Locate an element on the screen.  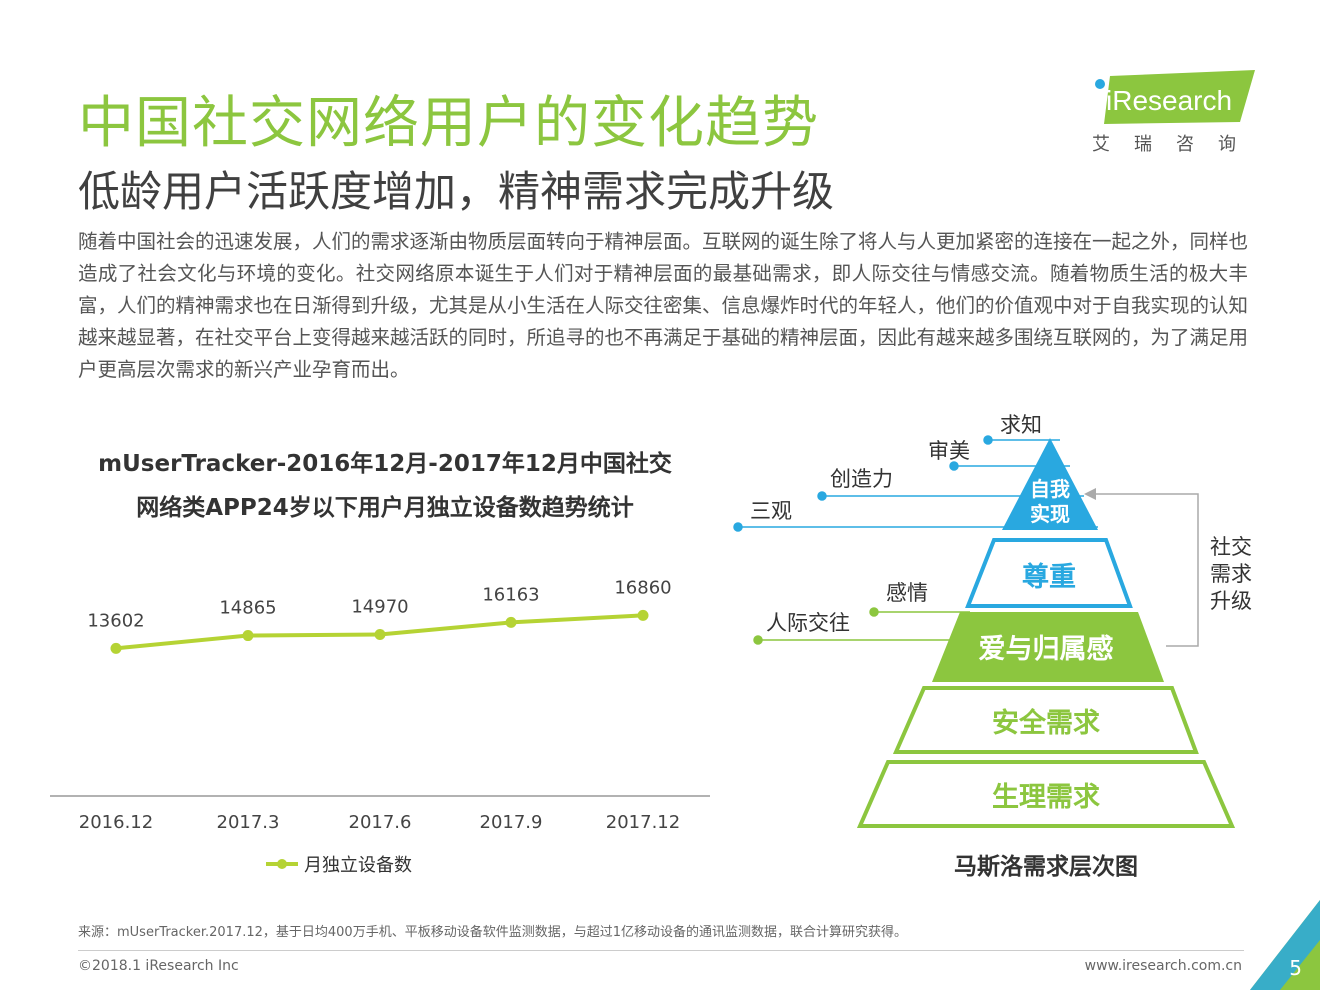
level-belonging is located at coordinates (1048, 647).